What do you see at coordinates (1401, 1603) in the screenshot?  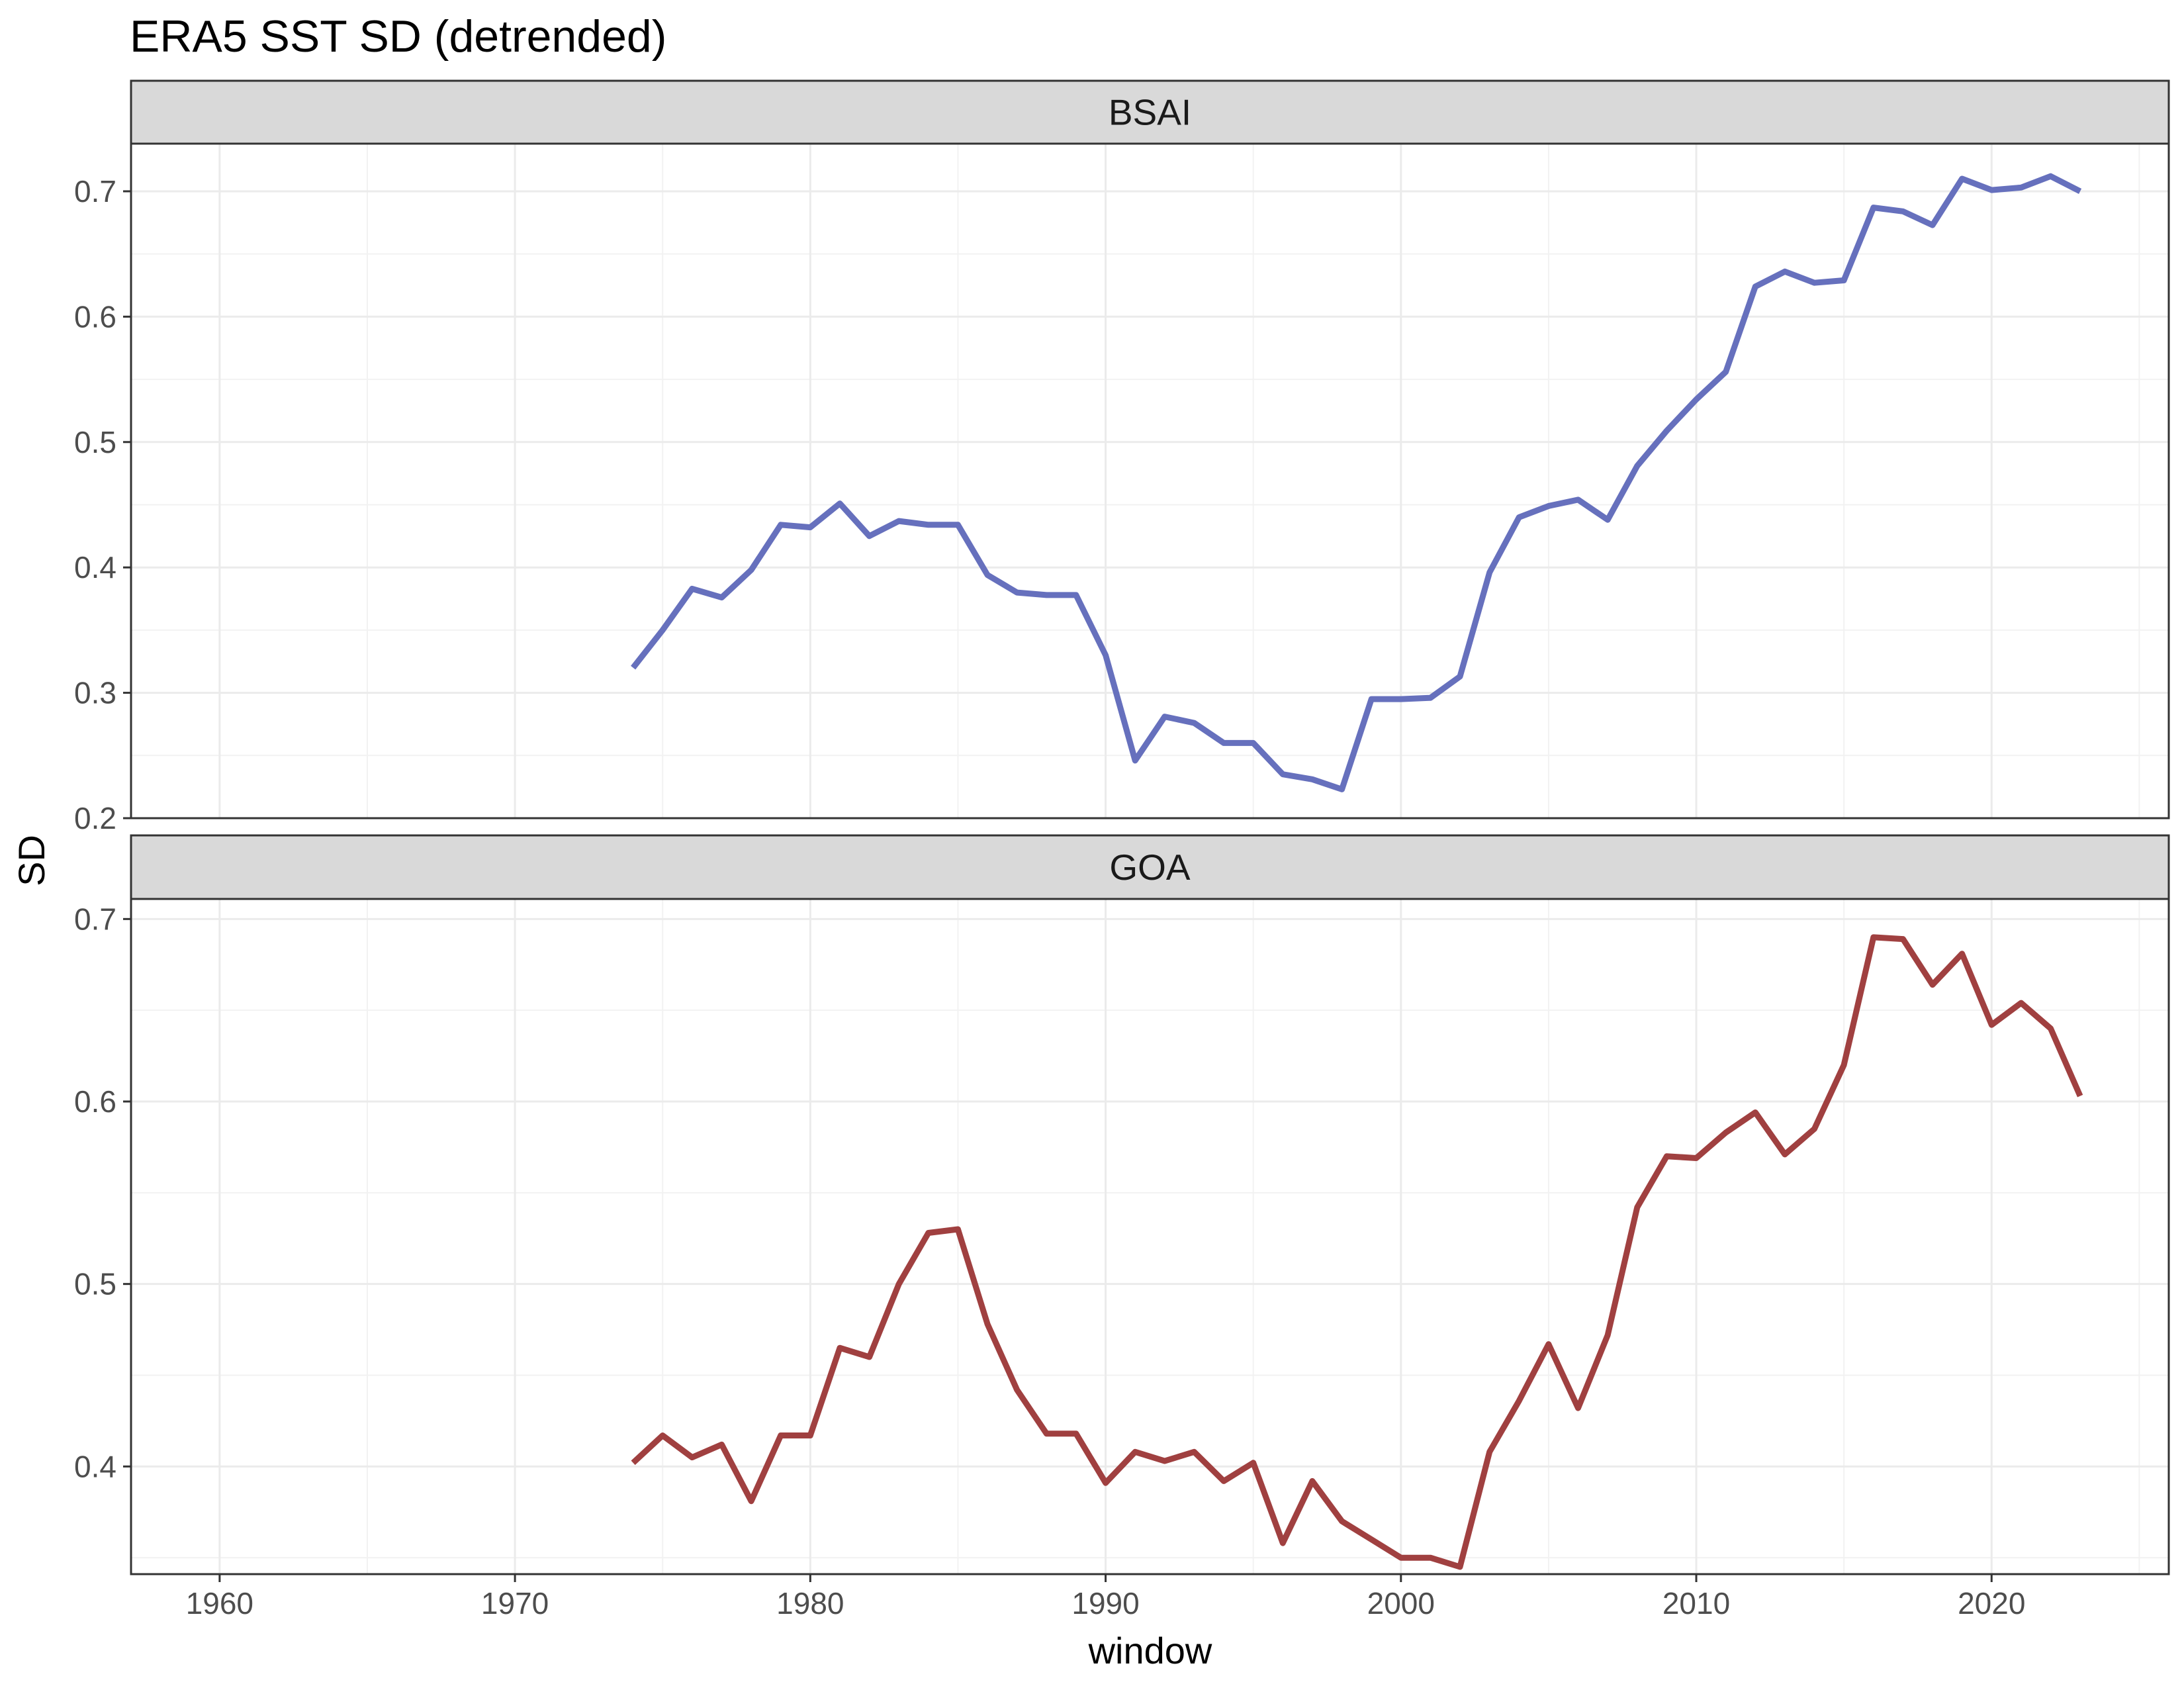 I see `x-tick-label: 2000` at bounding box center [1401, 1603].